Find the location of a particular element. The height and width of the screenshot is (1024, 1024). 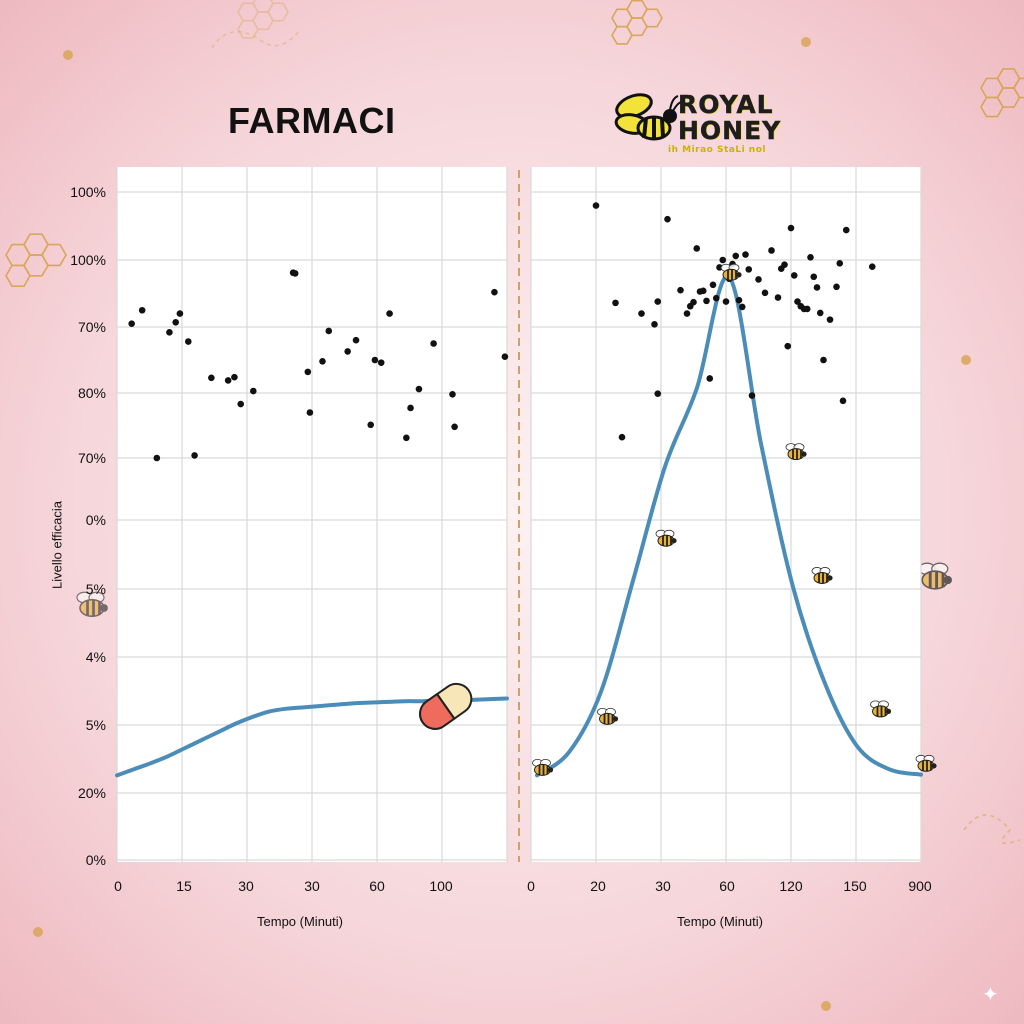

y-tick-label: 5% is located at coordinates (96, 589).